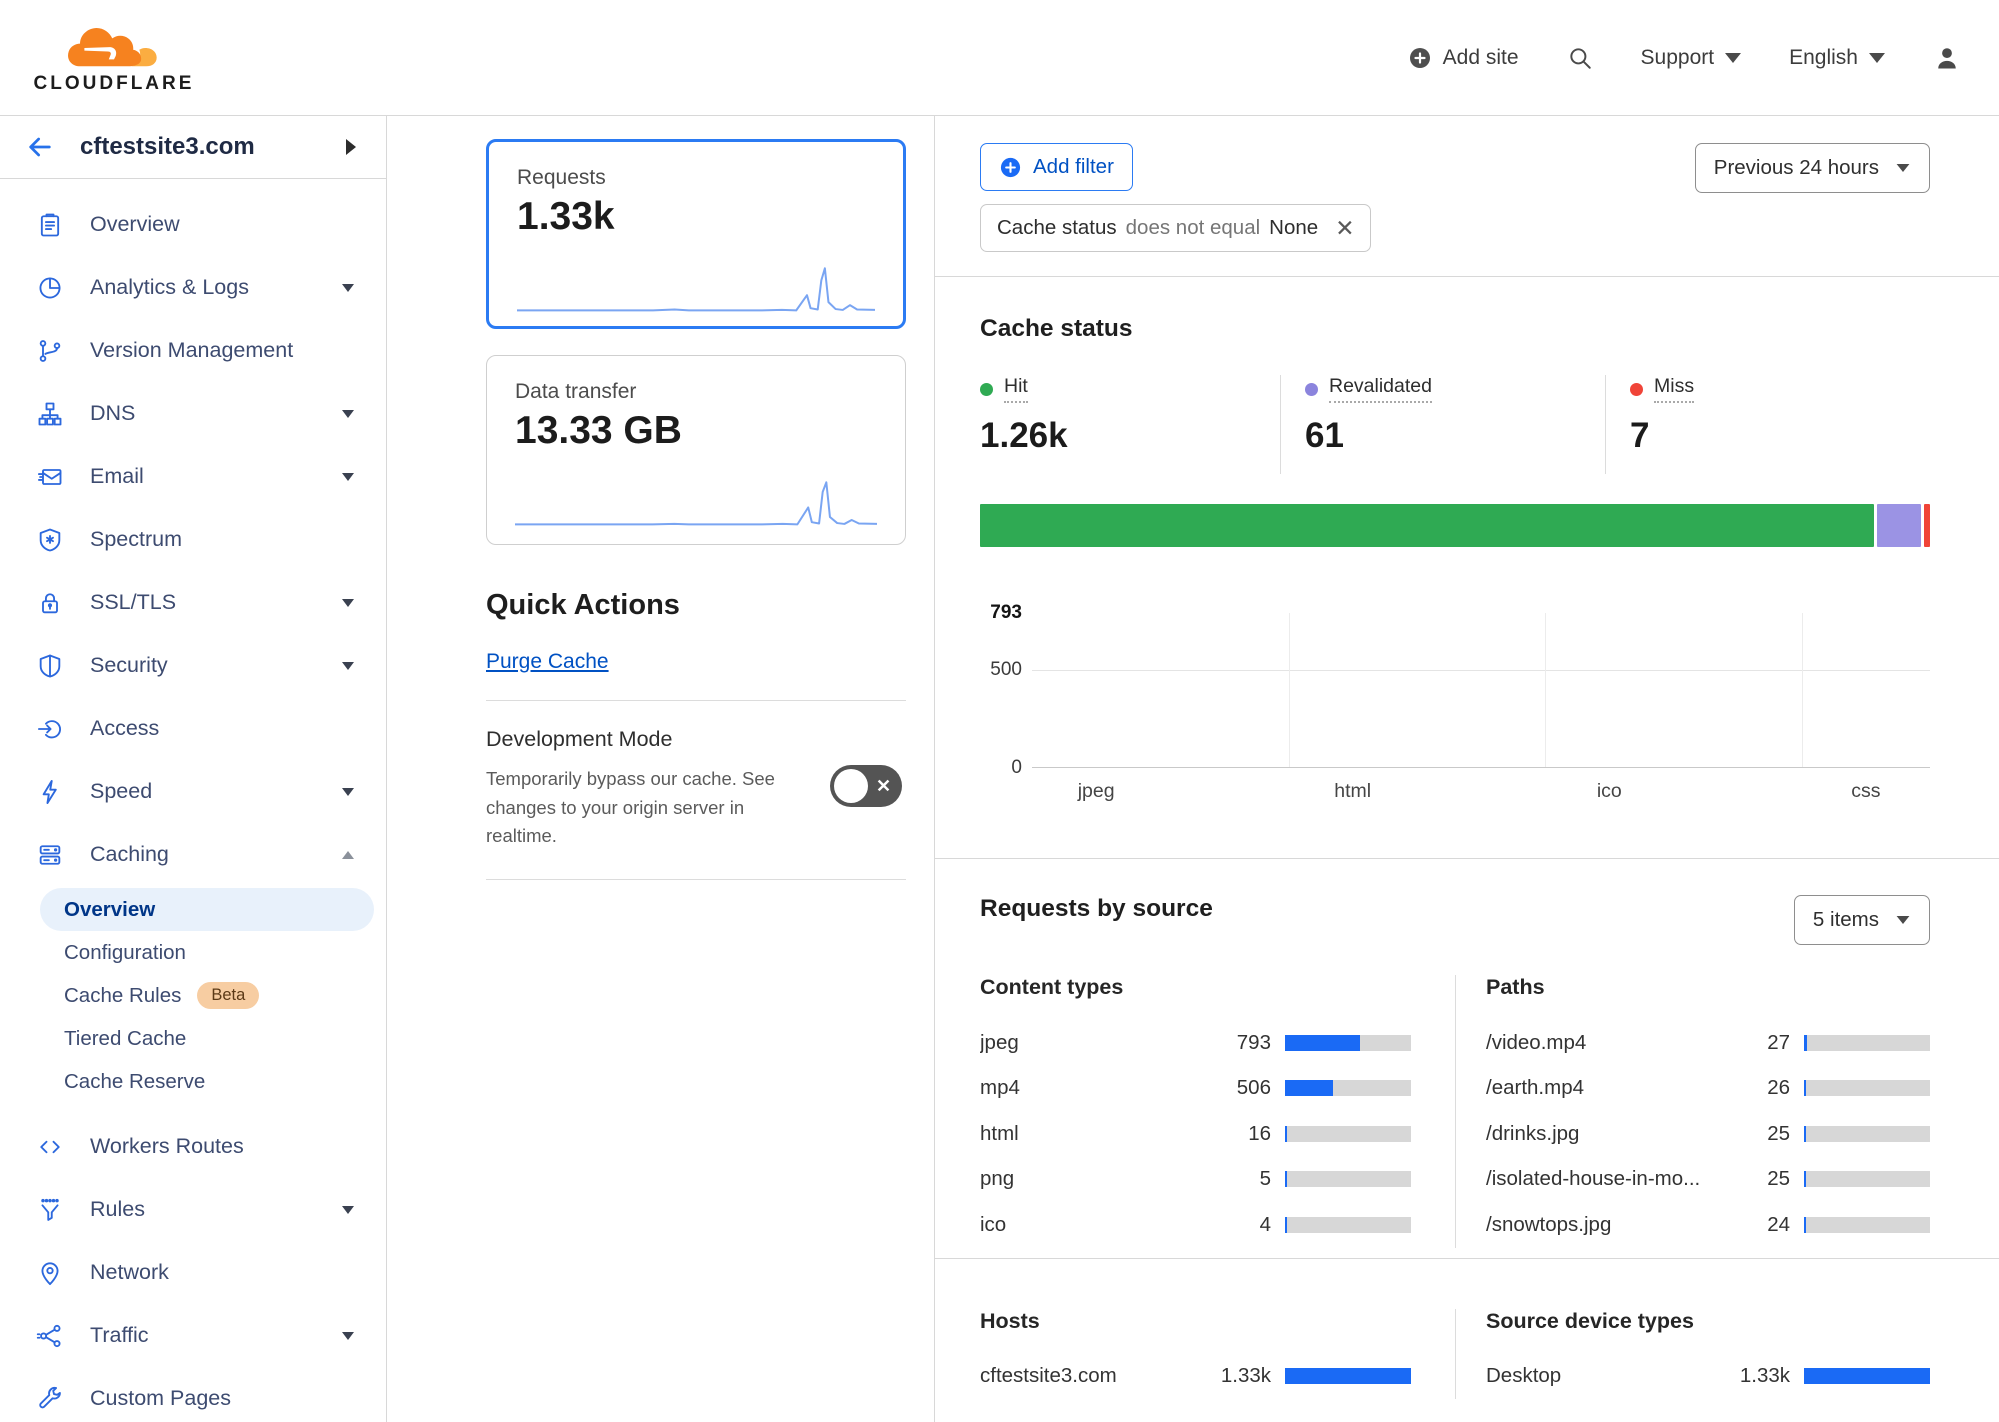 The height and width of the screenshot is (1422, 1999). I want to click on account-menu, so click(1947, 58).